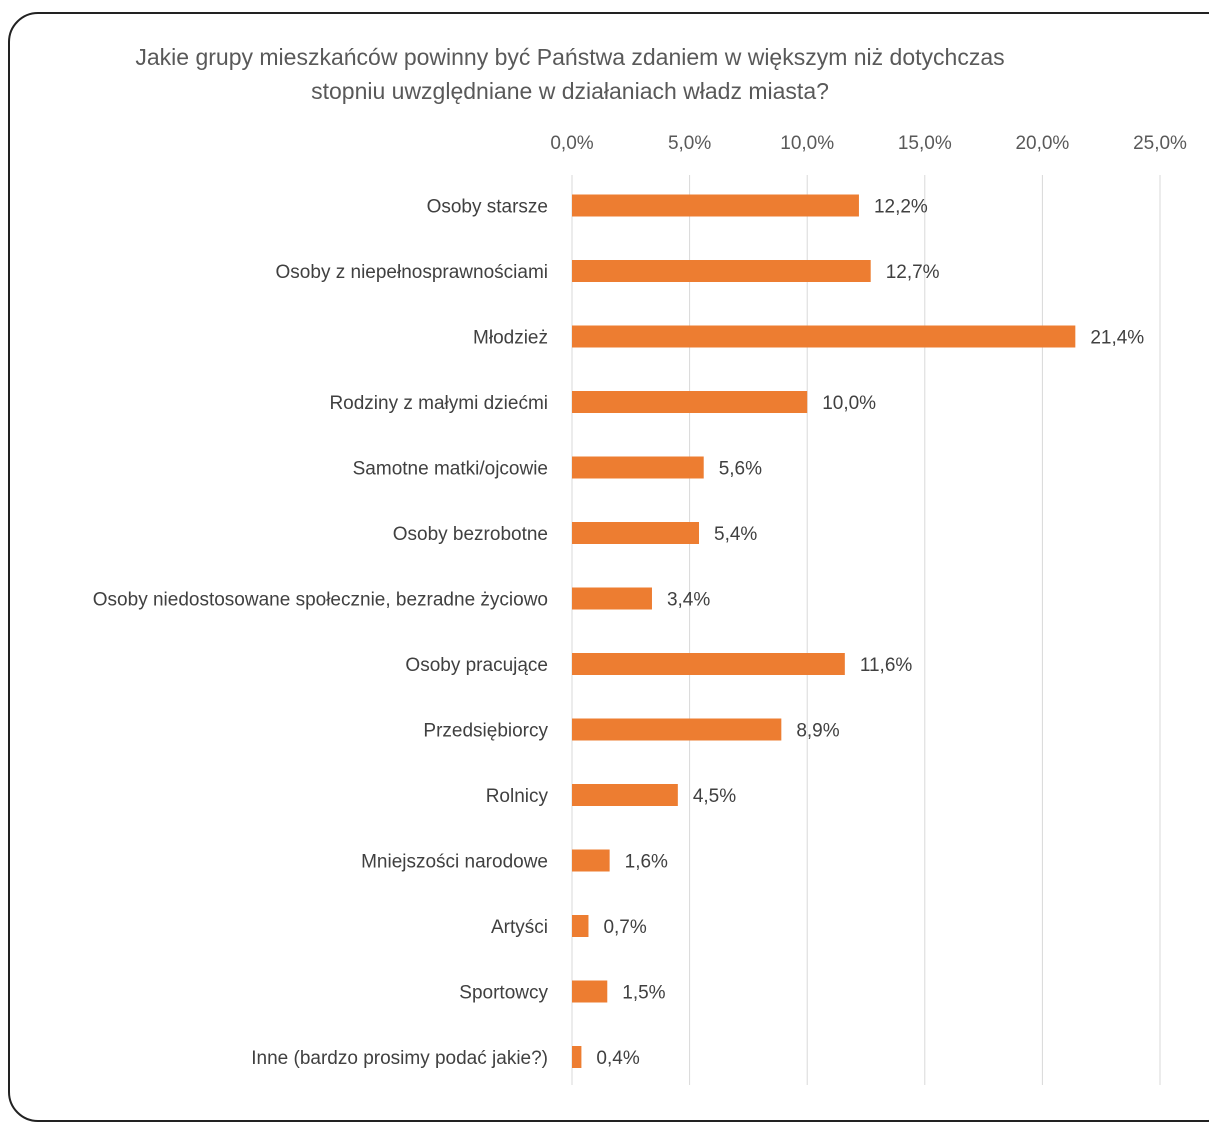 The height and width of the screenshot is (1122, 1209). I want to click on category-label: Młodzież, so click(510, 338).